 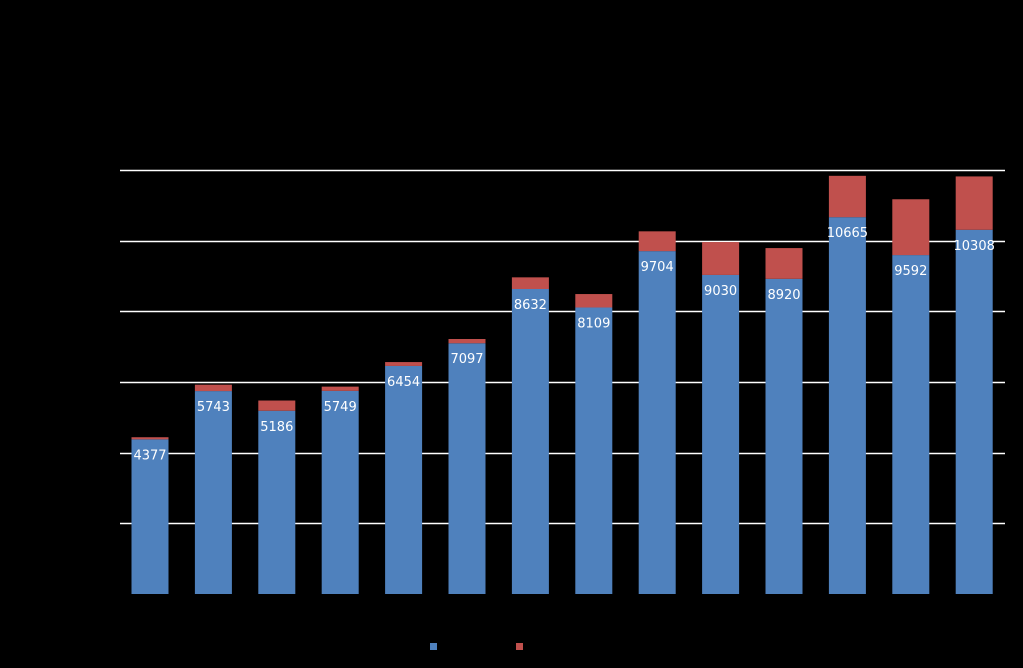 I want to click on legend, so click(x=476, y=646).